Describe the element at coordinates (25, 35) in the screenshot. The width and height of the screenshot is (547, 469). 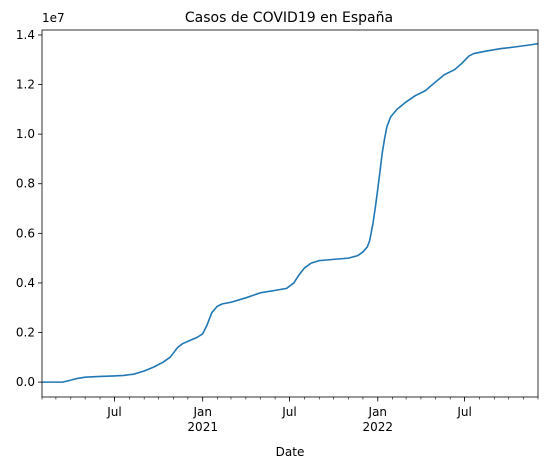
I see `y-tick-label: 1.4` at that location.